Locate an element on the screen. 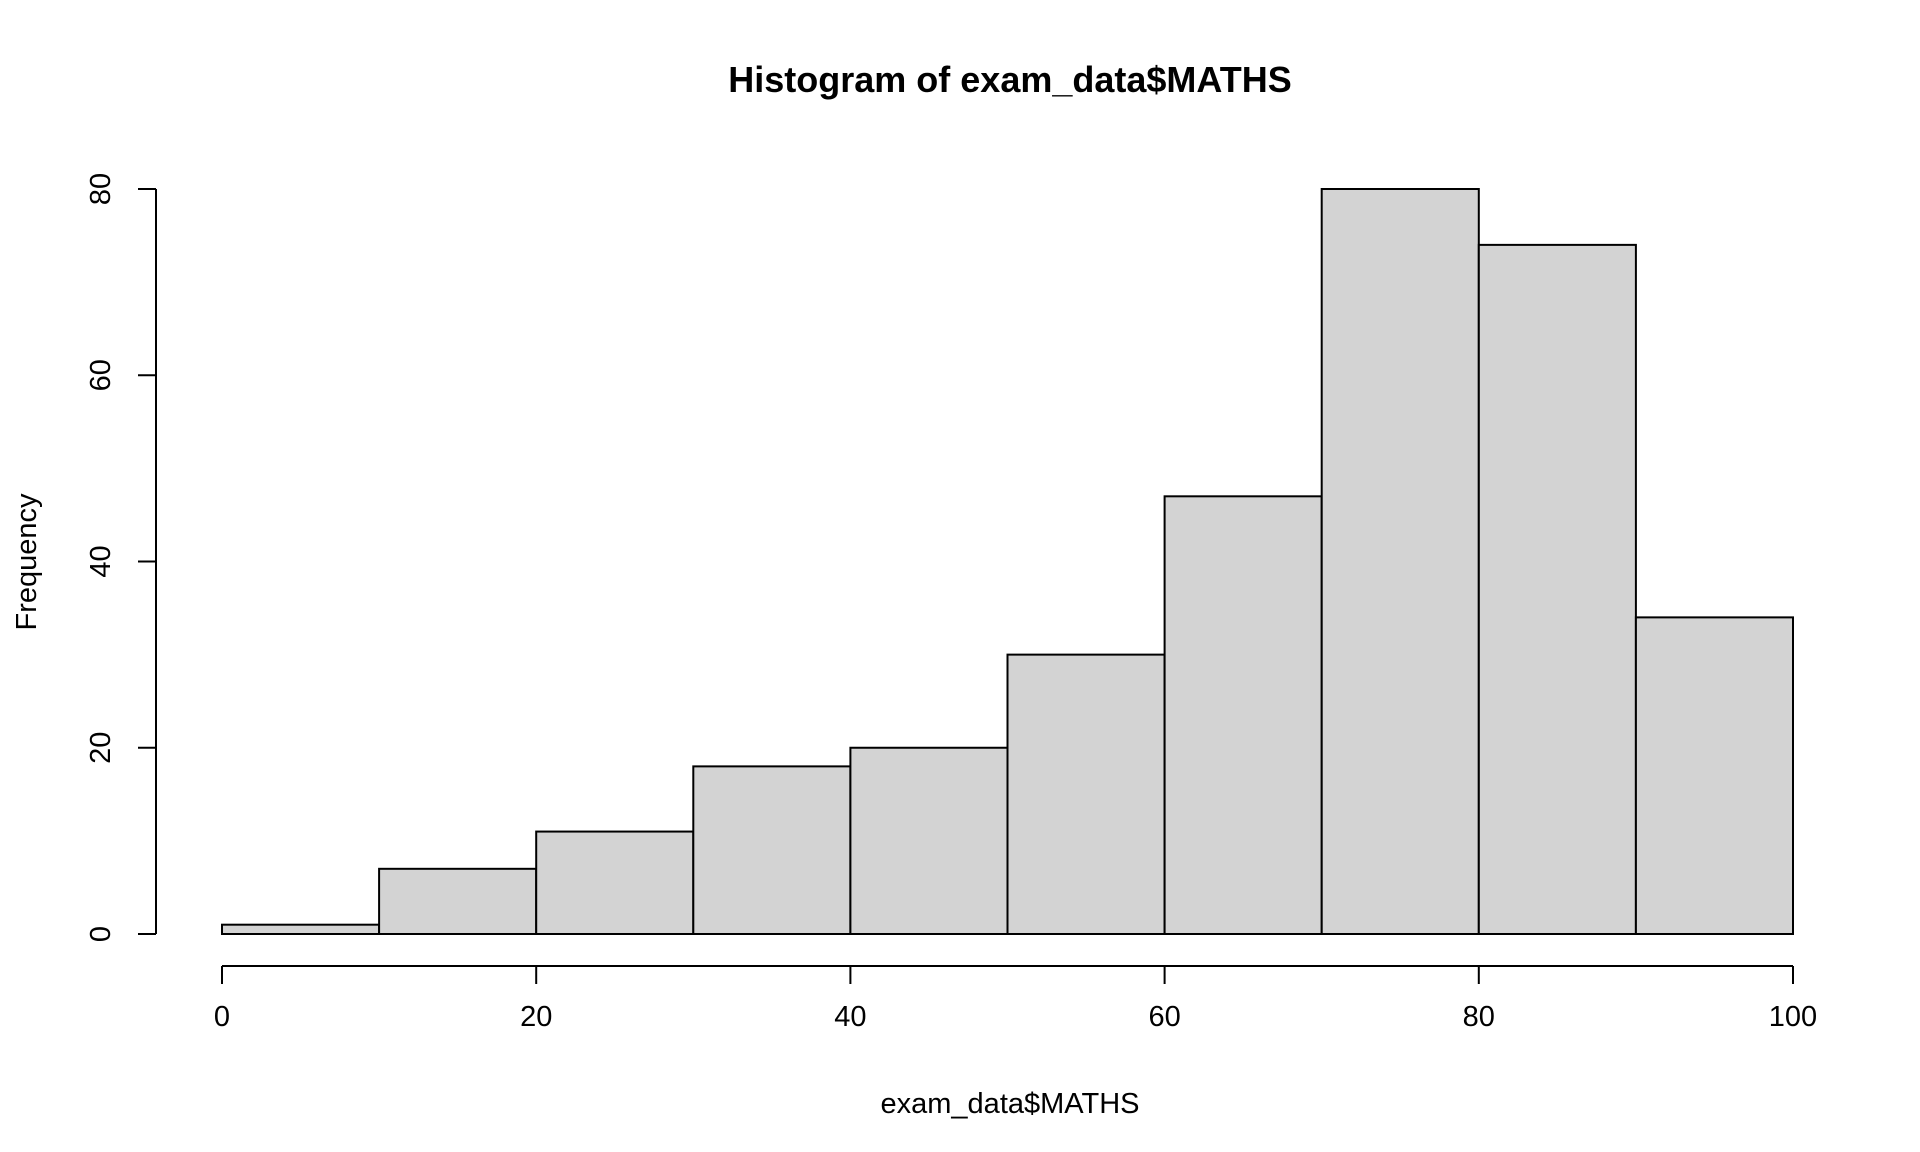  y-tick-label: 0 is located at coordinates (101, 934).